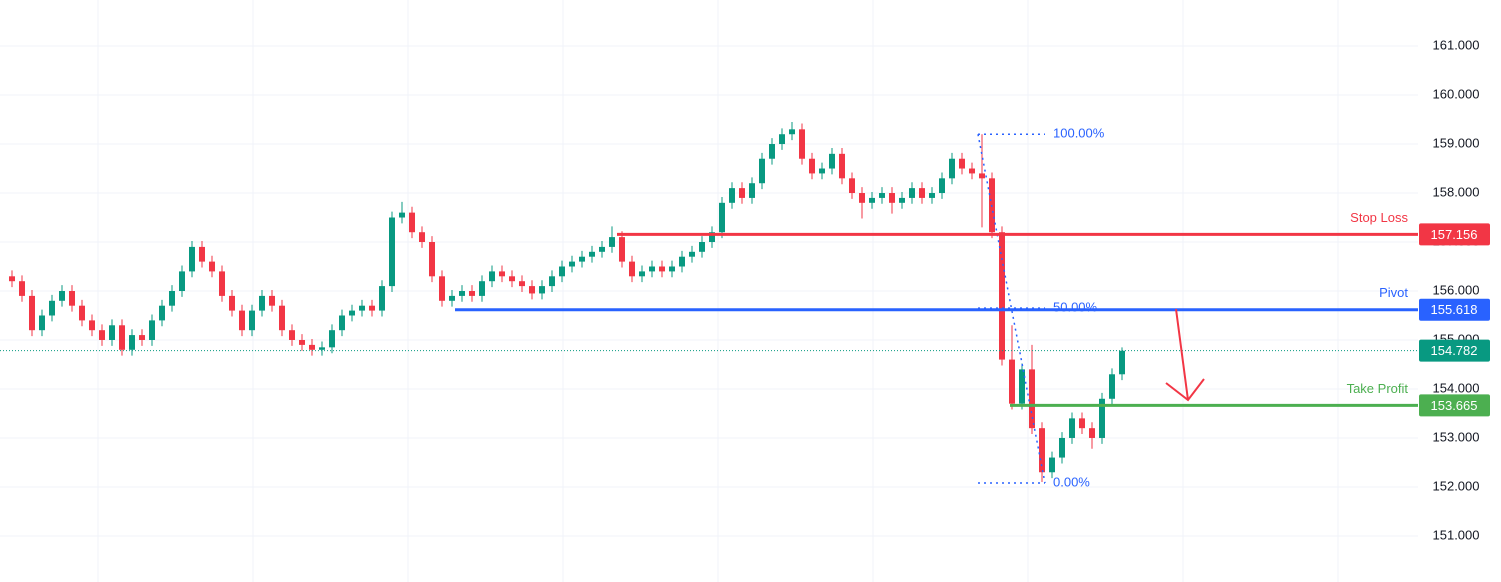  I want to click on y-tick-label: 152.000, so click(1456, 485).